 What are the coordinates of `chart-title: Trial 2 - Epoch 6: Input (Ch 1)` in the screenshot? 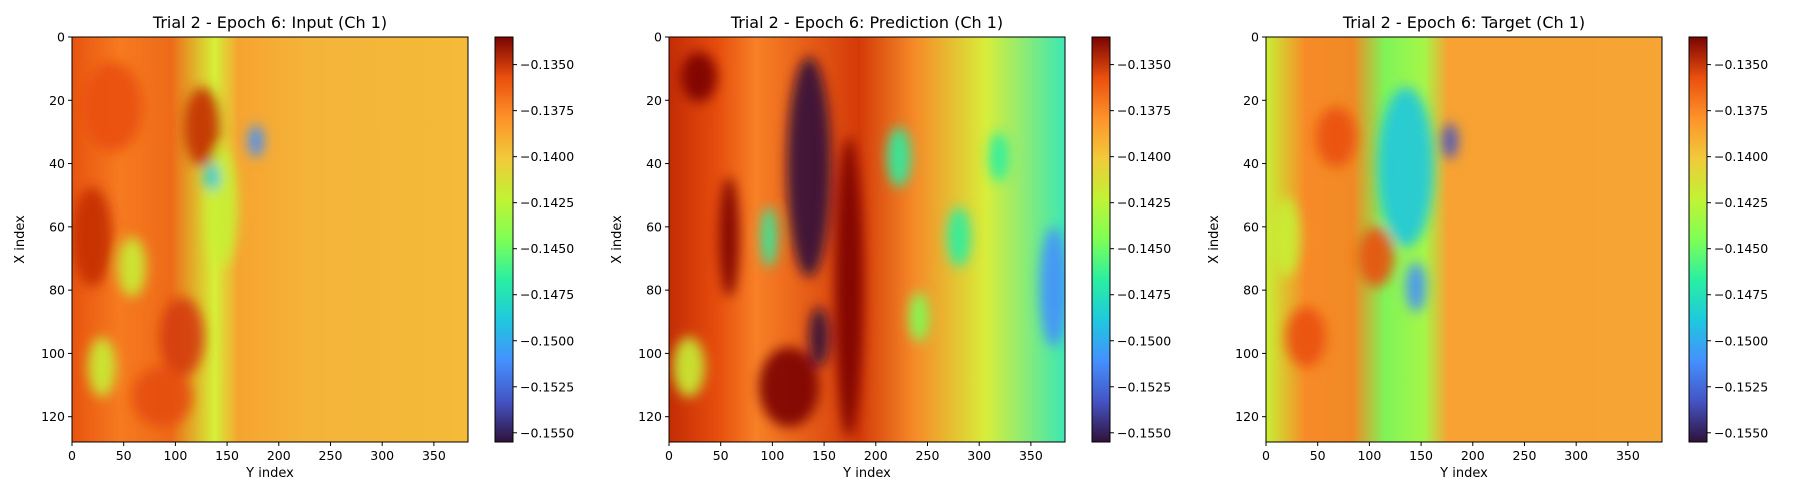 It's located at (269, 22).